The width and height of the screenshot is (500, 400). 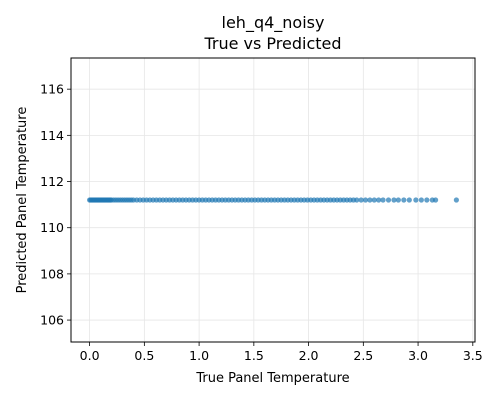 I want to click on chart-title: leh_q4_noisy, so click(x=273, y=23).